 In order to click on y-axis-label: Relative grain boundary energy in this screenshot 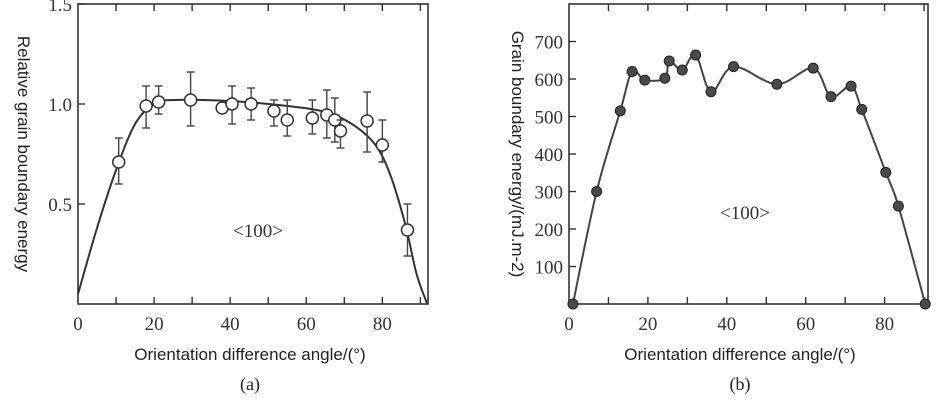, I will do `click(23, 154)`.